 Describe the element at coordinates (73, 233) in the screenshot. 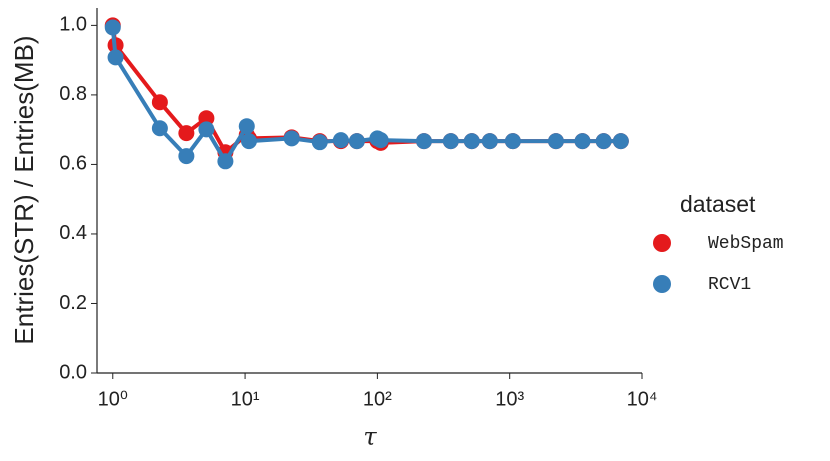

I see `y-tick-label: 0.4` at that location.